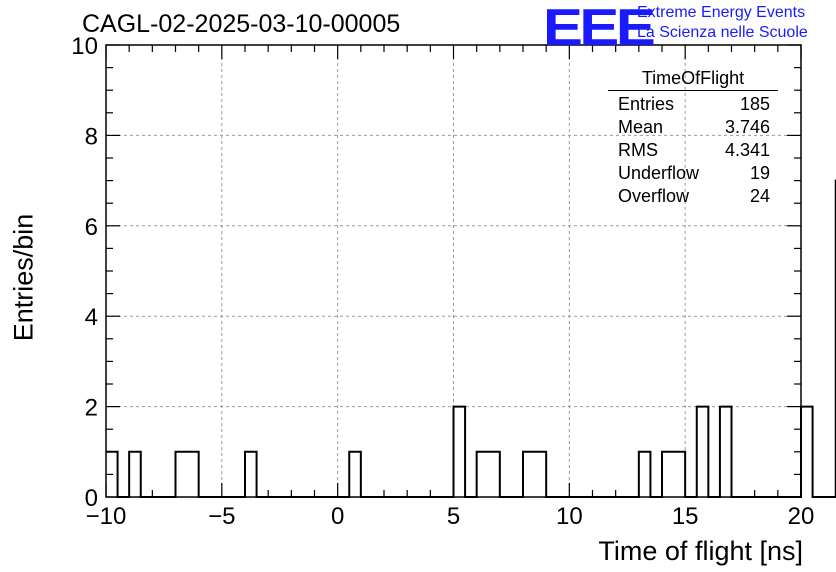 The image size is (836, 572). Describe the element at coordinates (721, 12) in the screenshot. I see `logo-line-1: Extreme Energy Events` at that location.